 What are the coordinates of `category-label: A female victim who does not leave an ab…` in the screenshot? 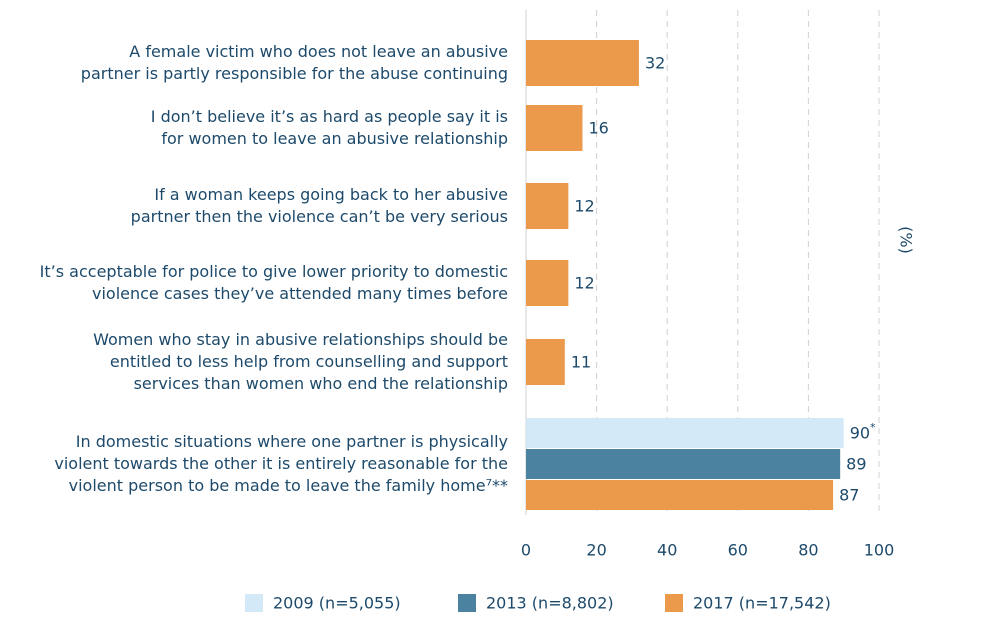 It's located at (294, 62).